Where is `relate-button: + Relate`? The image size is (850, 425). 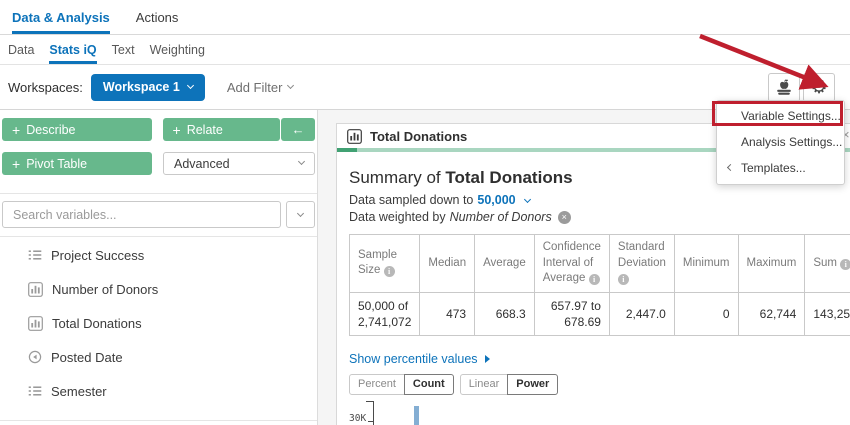
relate-button: + Relate is located at coordinates (221, 129).